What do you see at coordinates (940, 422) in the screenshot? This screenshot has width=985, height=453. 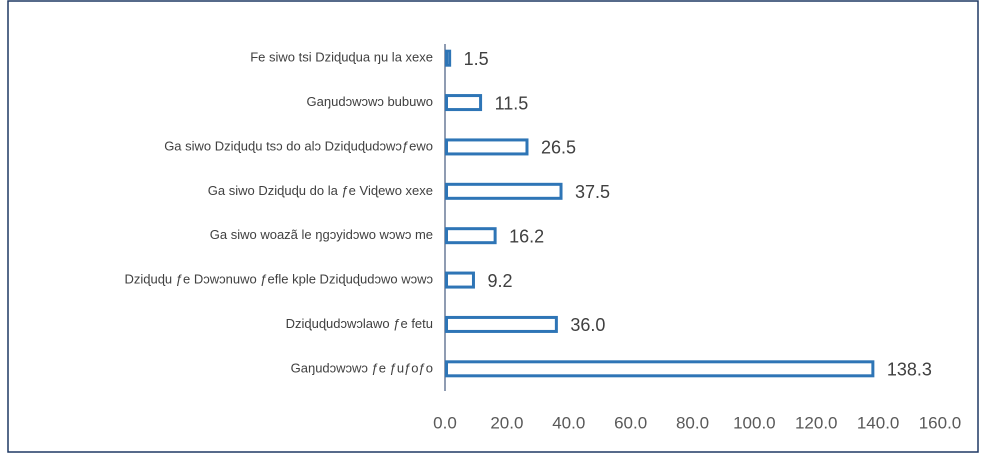 I see `x-tick-label: 160.0` at bounding box center [940, 422].